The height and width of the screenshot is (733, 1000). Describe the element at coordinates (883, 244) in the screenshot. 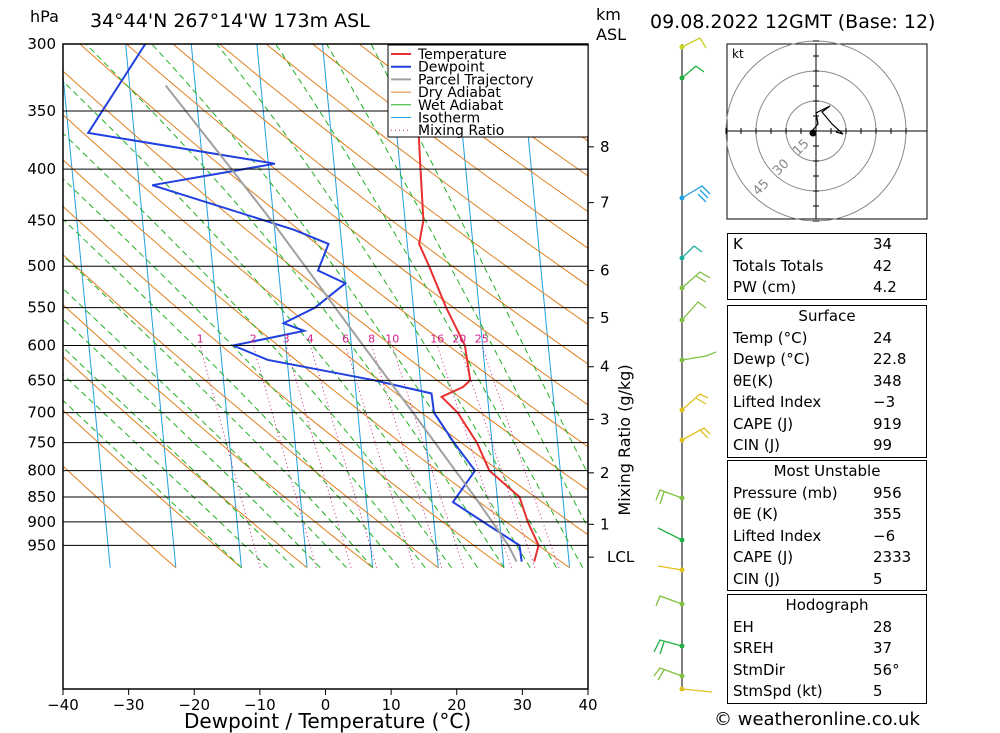

I see `indices-value: 34` at that location.